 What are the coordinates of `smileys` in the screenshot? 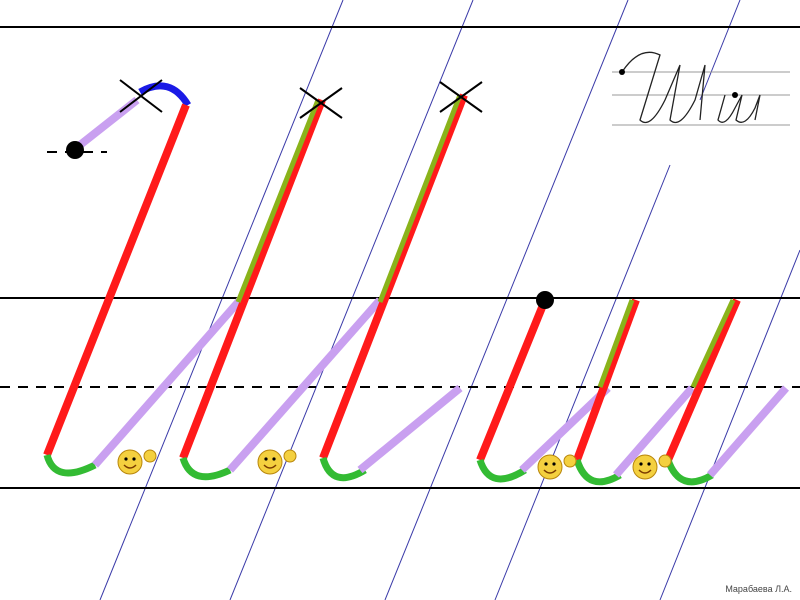 It's located at (394, 464).